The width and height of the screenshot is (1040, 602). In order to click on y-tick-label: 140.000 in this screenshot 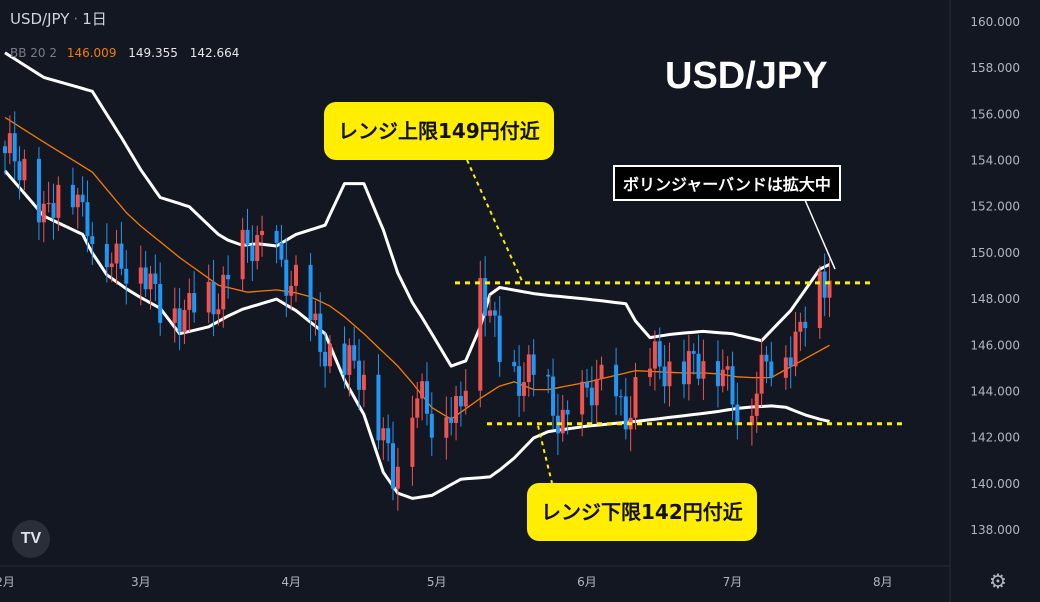, I will do `click(995, 484)`.